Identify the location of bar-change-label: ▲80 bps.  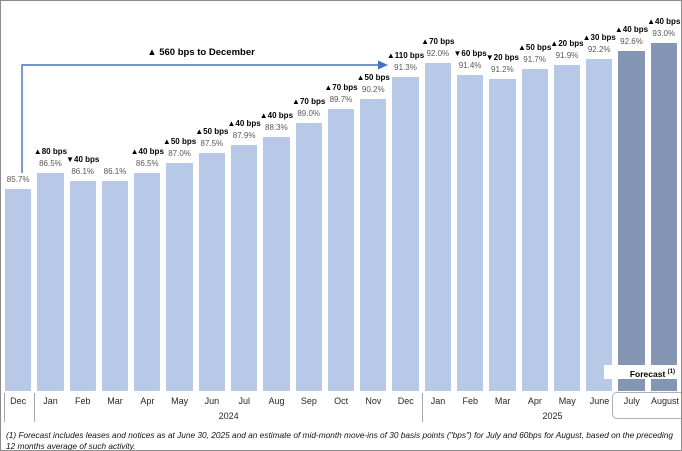
(50, 151).